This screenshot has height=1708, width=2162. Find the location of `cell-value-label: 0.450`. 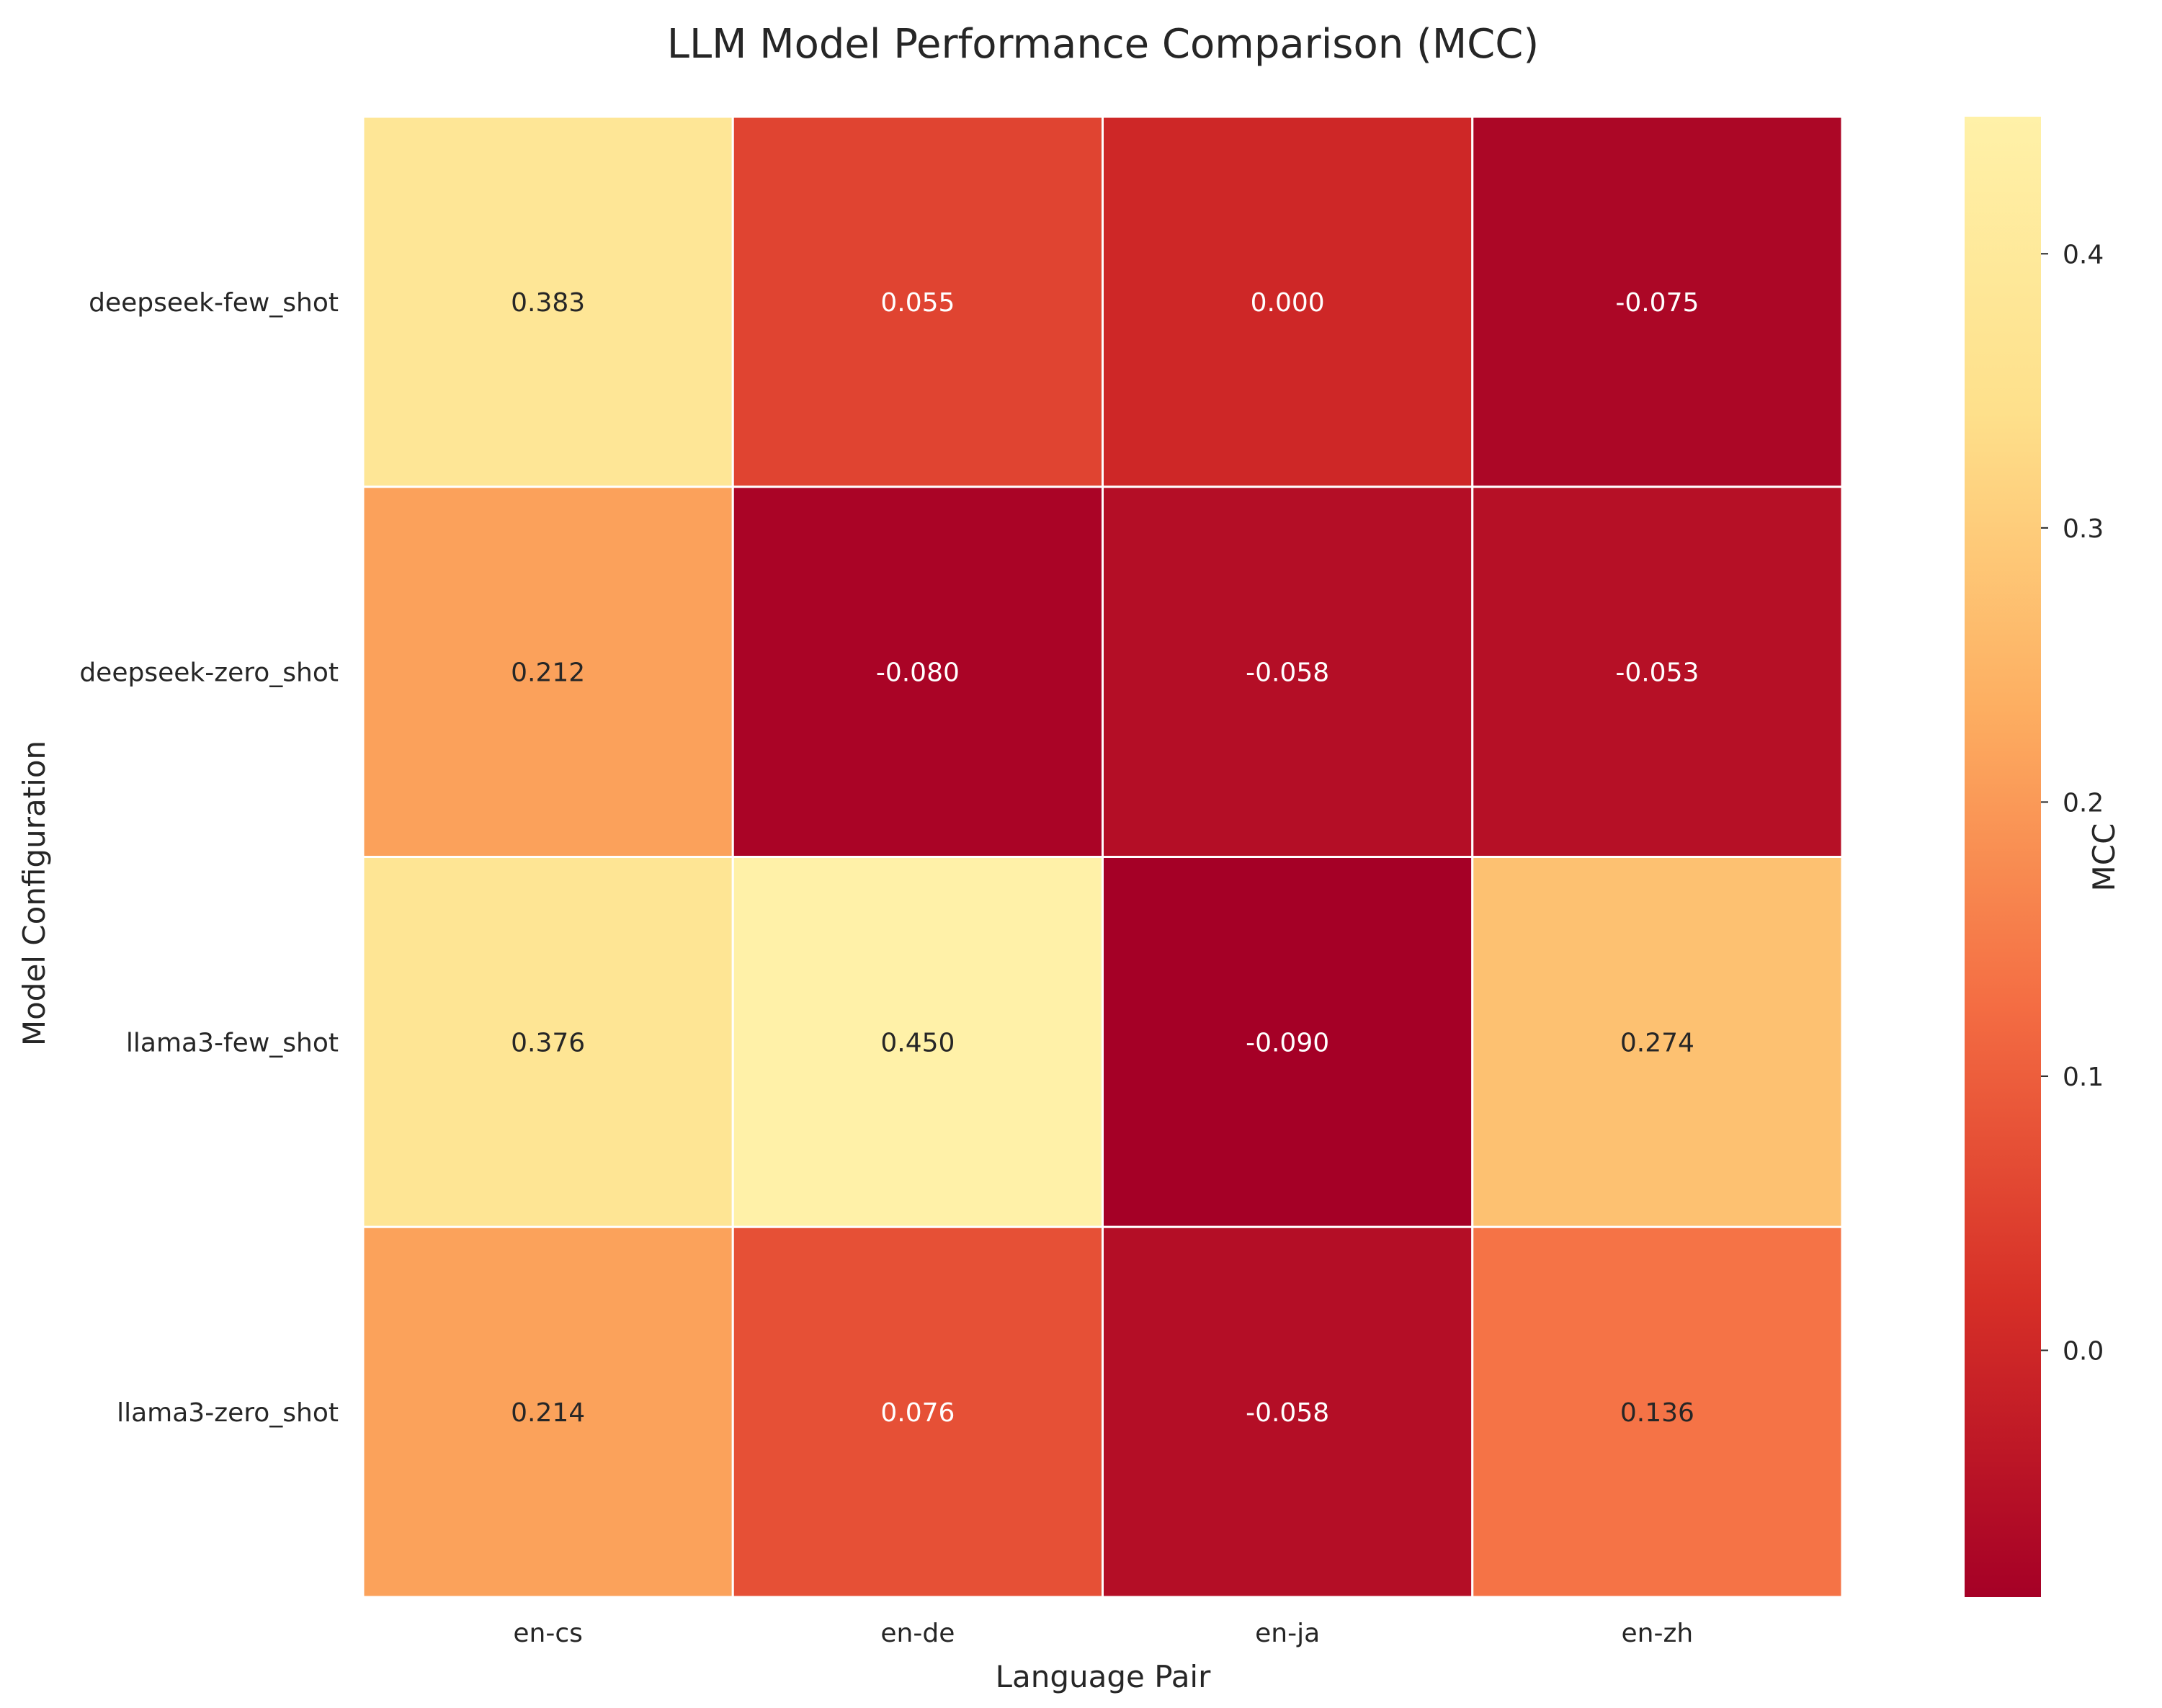

cell-value-label: 0.450 is located at coordinates (918, 1043).